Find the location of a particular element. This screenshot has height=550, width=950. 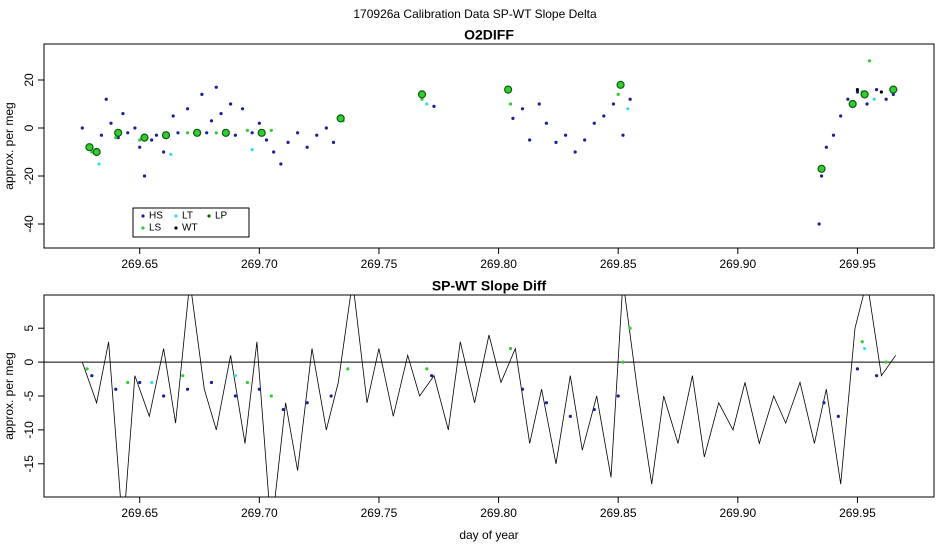

legend-box is located at coordinates (191, 222).